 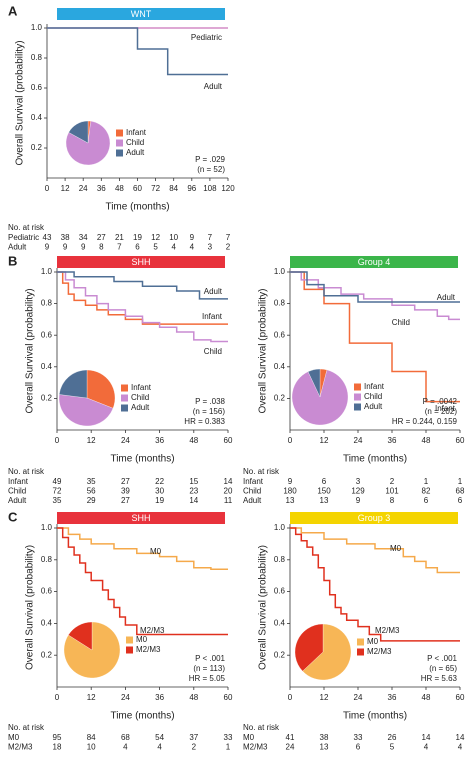 I want to click on legend-label: Infant, so click(x=136, y=132).